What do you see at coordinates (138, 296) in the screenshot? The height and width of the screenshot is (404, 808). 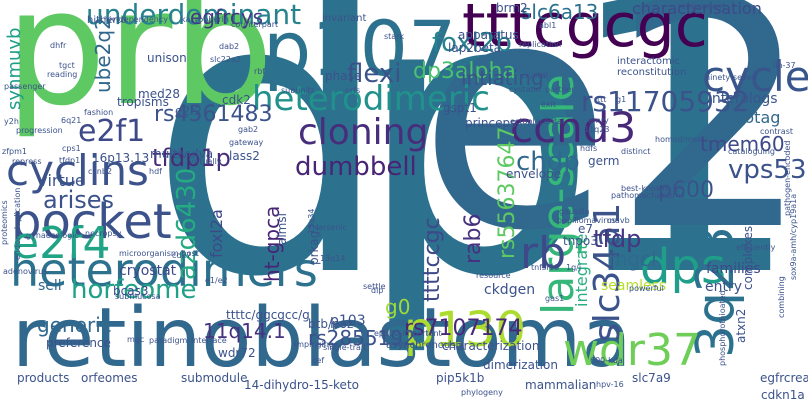 I see `word-submucosa: submucosa` at bounding box center [138, 296].